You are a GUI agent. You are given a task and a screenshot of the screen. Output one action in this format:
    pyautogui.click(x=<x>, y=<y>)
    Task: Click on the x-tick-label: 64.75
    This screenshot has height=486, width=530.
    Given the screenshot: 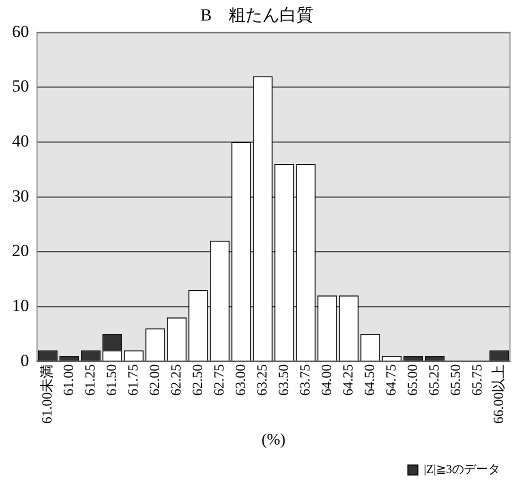 What is the action you would take?
    pyautogui.click(x=392, y=380)
    